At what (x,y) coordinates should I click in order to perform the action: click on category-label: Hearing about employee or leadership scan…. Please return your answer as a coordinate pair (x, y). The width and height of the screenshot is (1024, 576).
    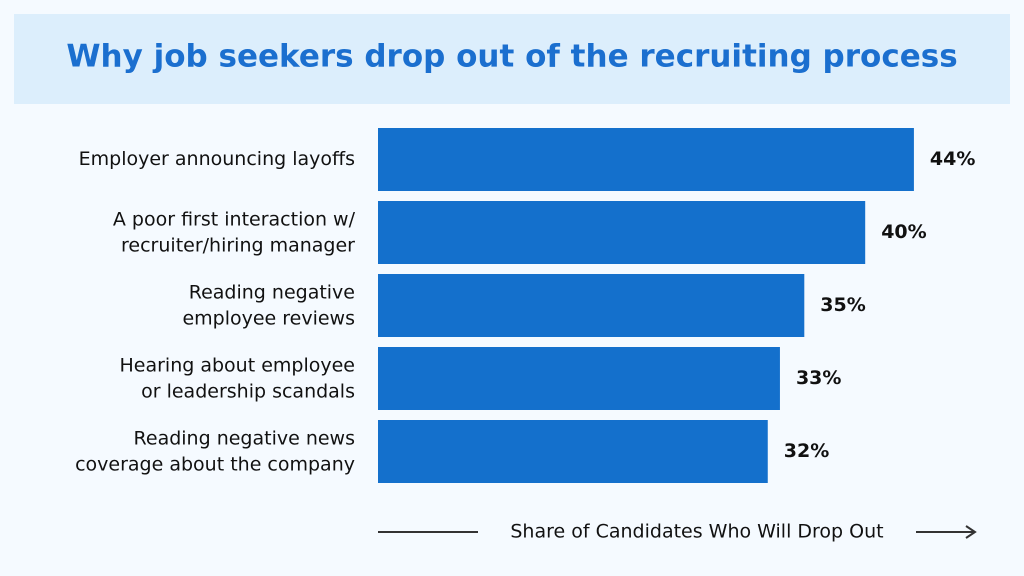
    Looking at the image, I should click on (238, 378).